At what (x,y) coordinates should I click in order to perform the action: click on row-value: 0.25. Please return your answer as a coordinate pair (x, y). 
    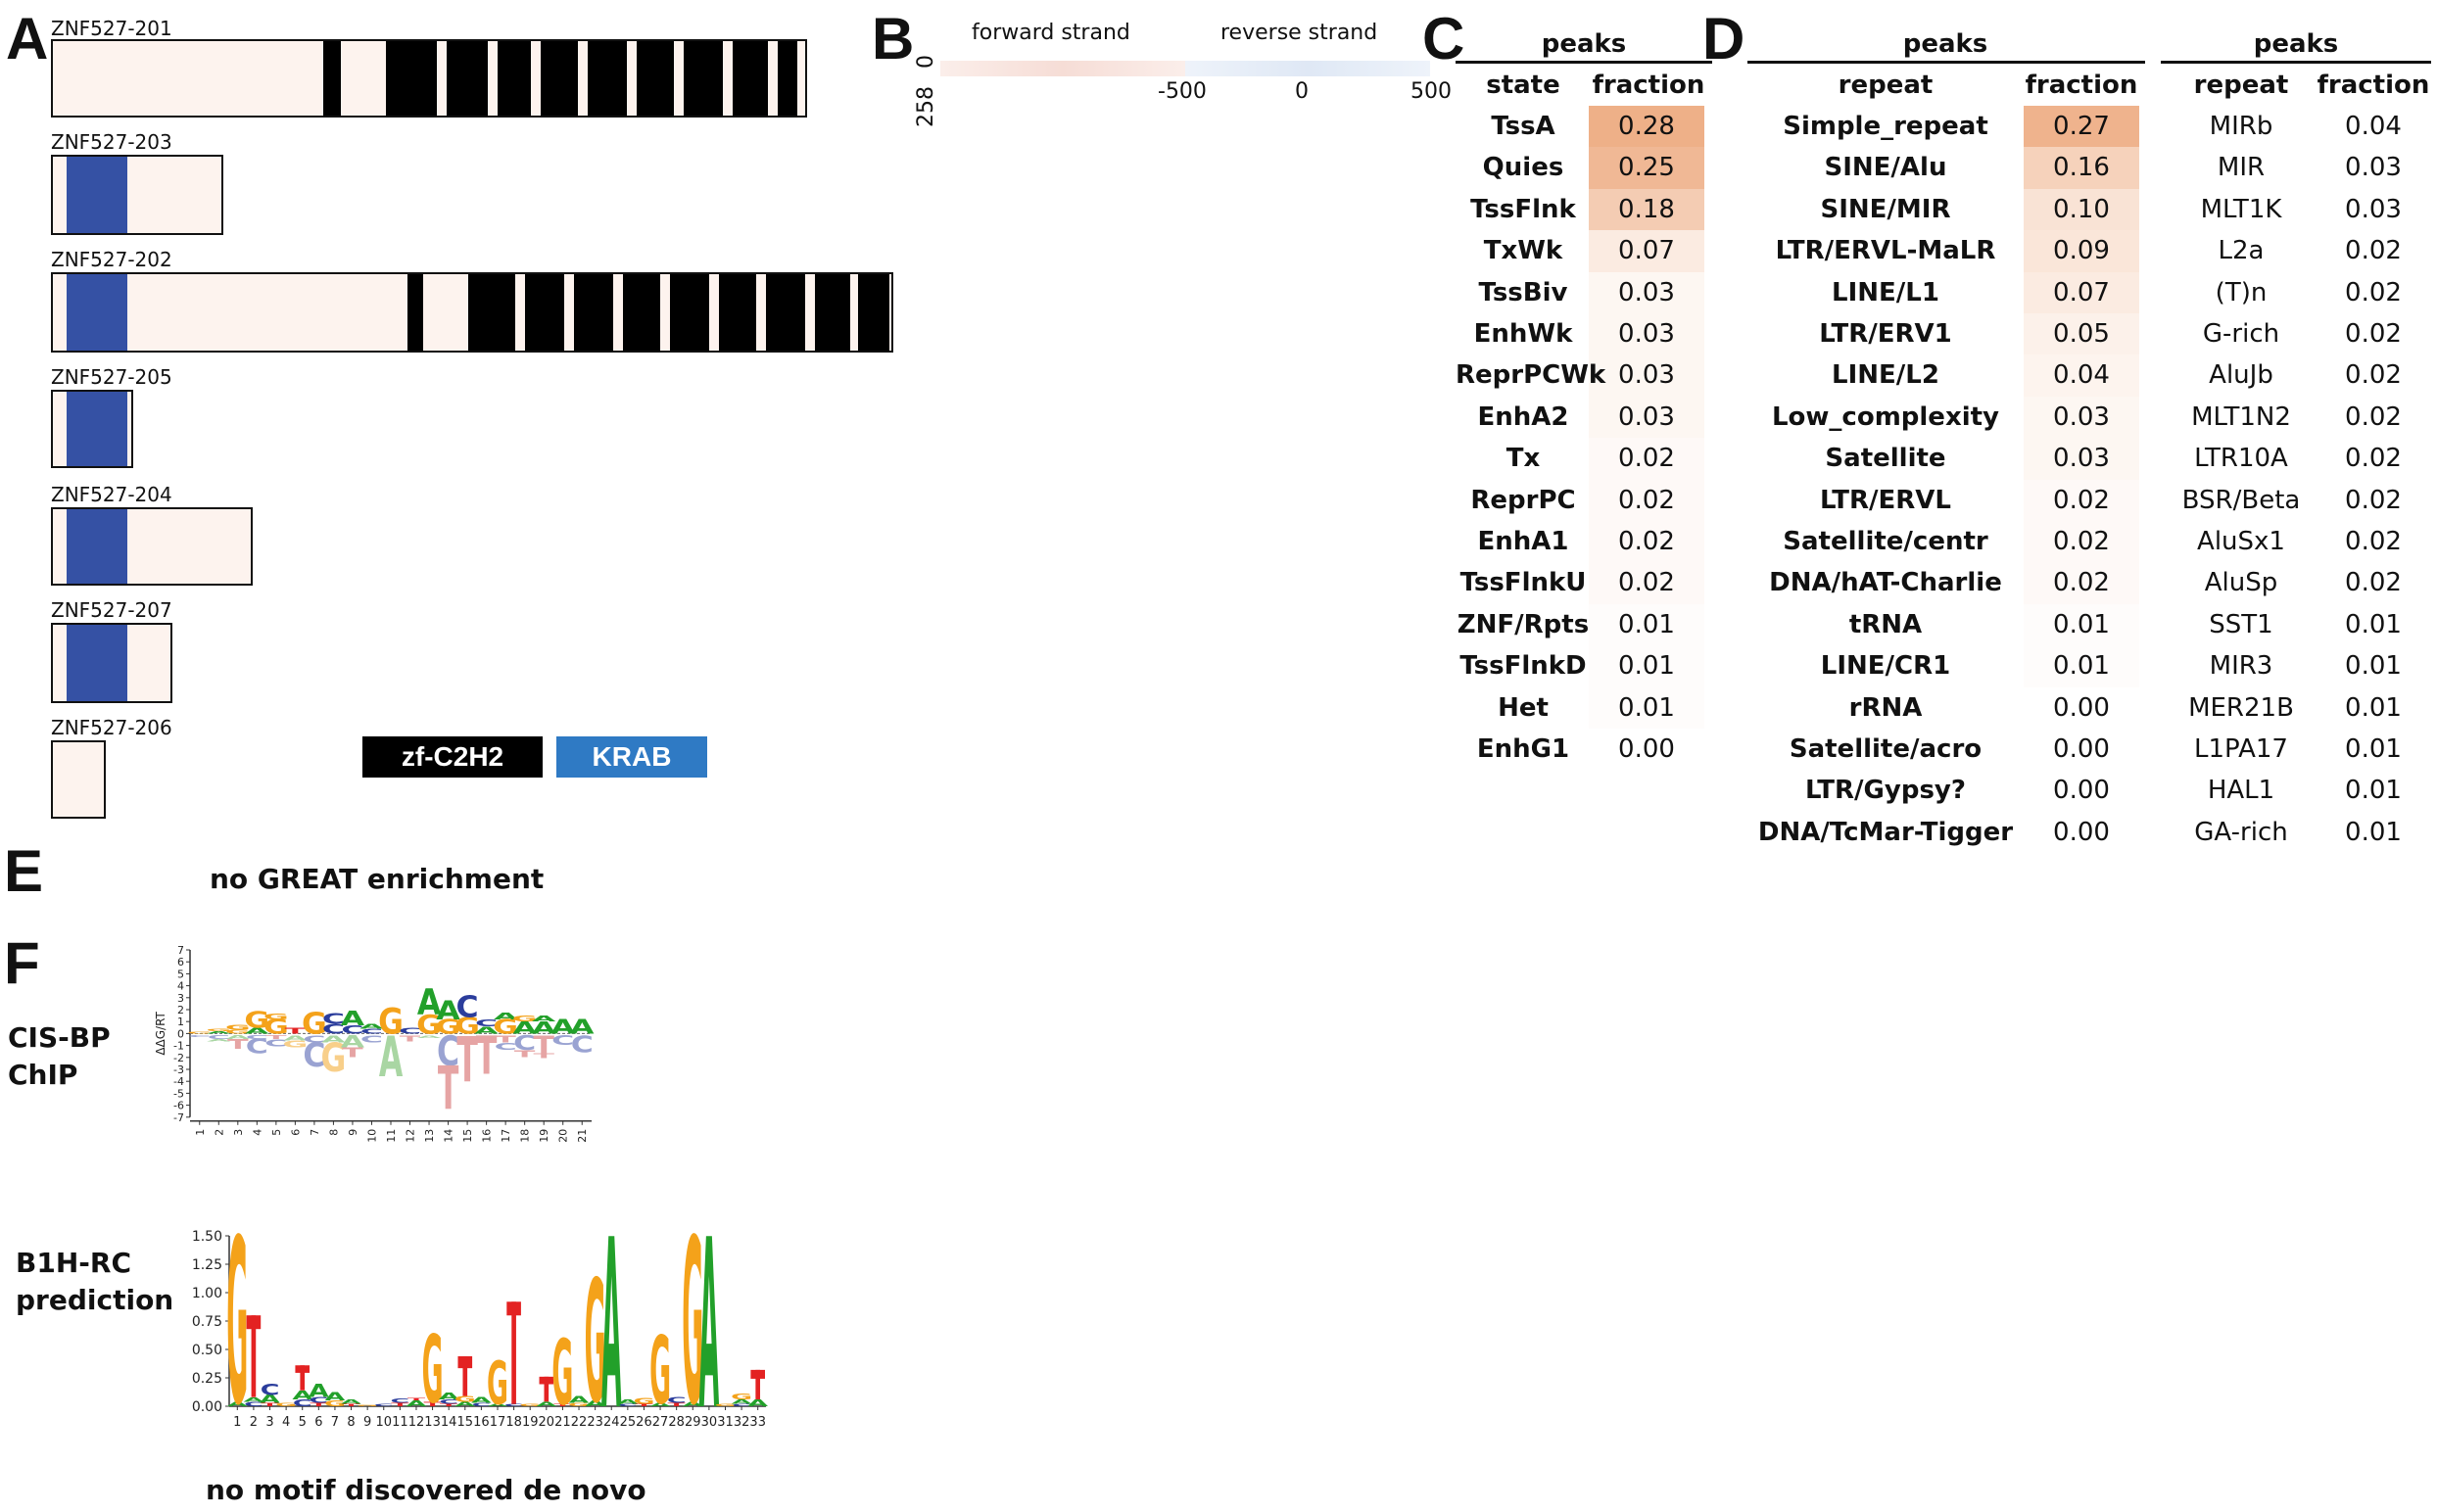
    Looking at the image, I should click on (1646, 168).